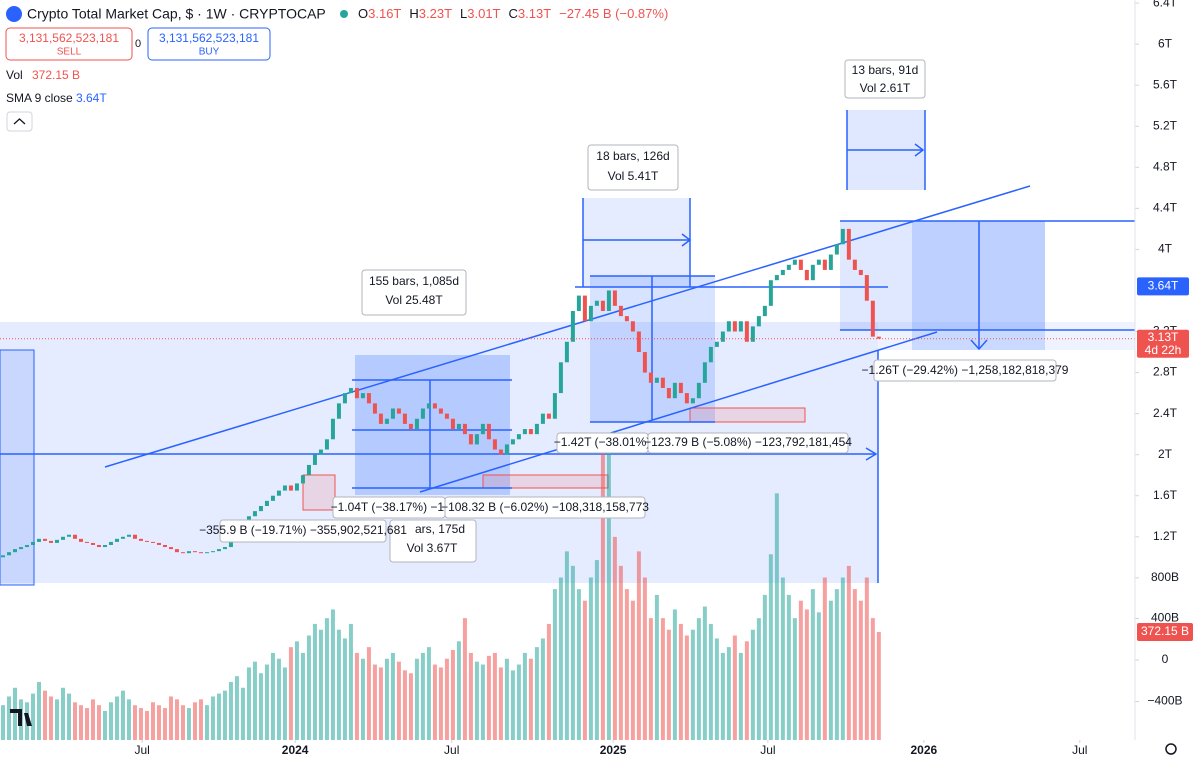  Describe the element at coordinates (384, 13) in the screenshot. I see `ohlc-value: 3.16T` at that location.